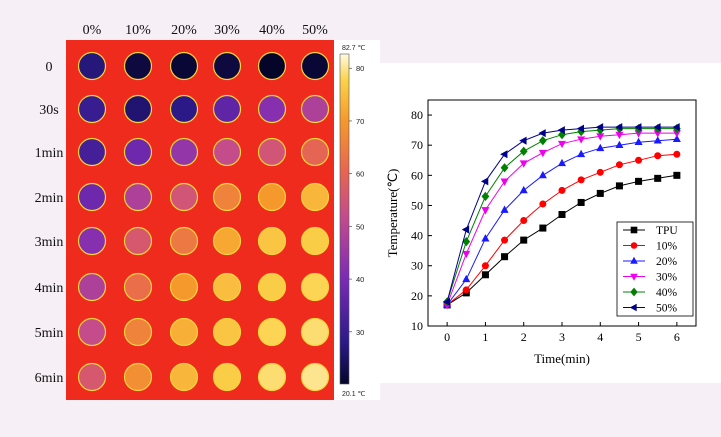 Image resolution: width=721 pixels, height=437 pixels. I want to click on row-label: 0, so click(49, 67).